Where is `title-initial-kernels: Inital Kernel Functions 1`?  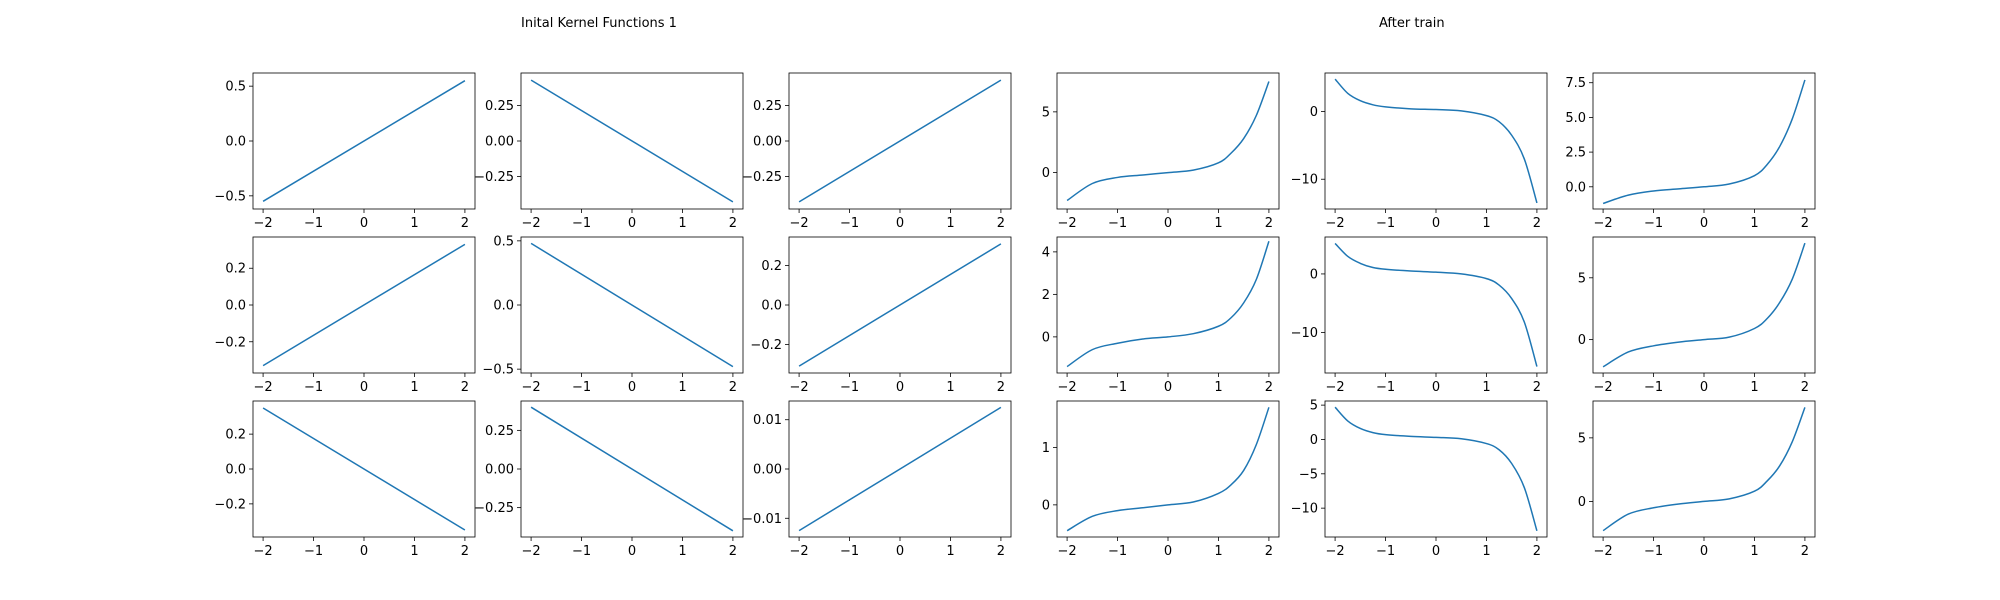 title-initial-kernels: Inital Kernel Functions 1 is located at coordinates (599, 23).